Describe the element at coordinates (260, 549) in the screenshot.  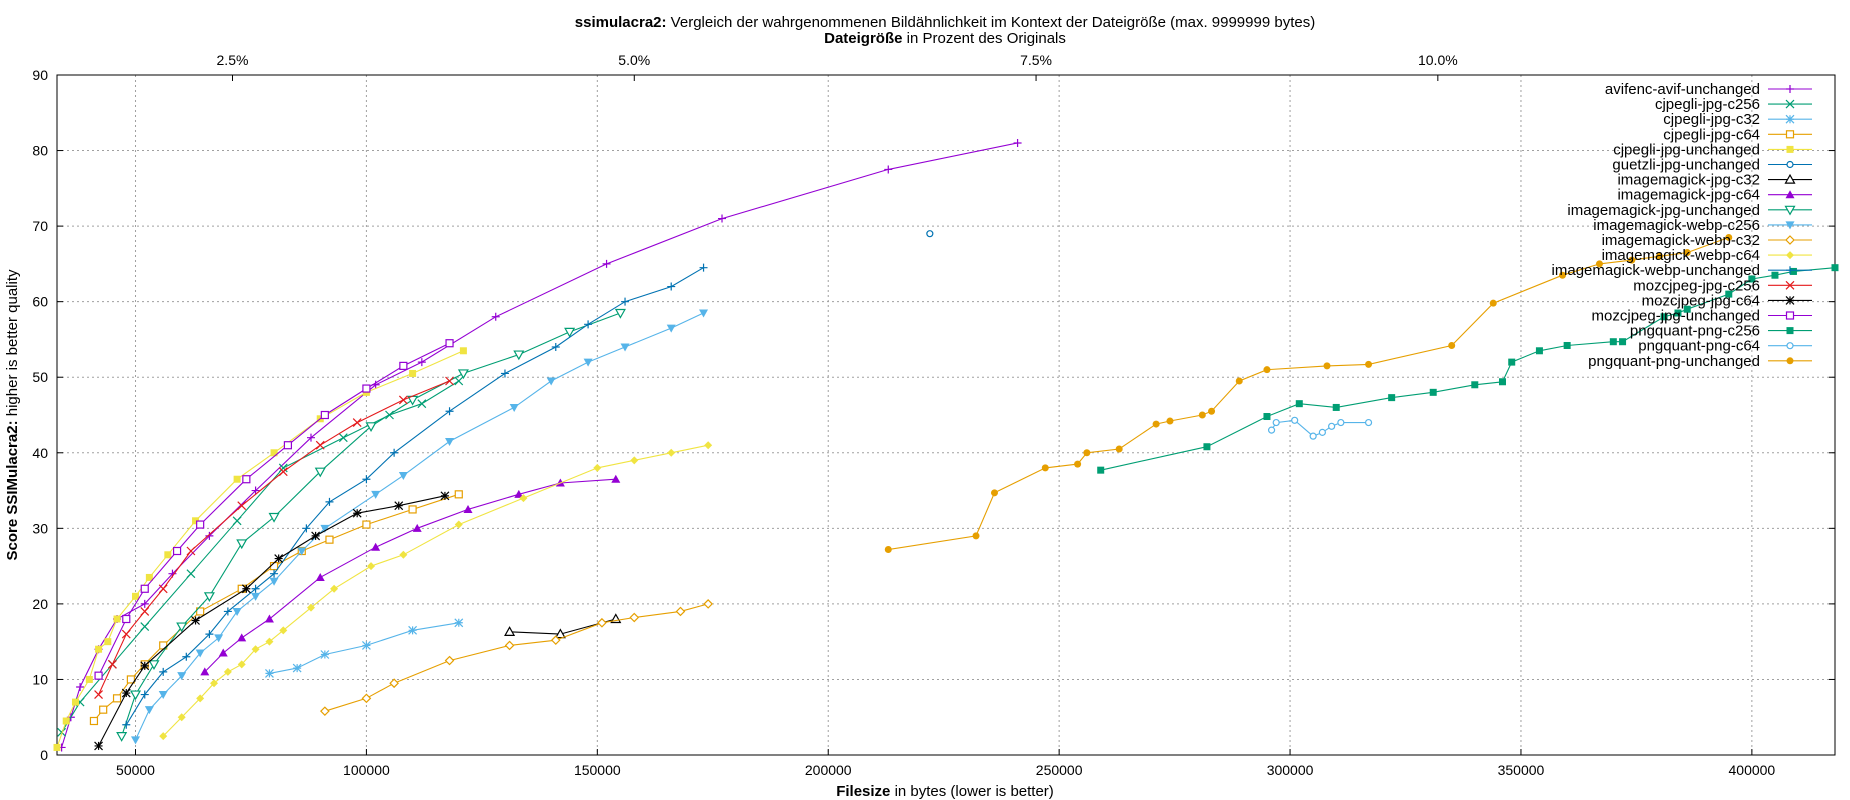
I see `series-cjpegli-jpg-unchanged` at that location.